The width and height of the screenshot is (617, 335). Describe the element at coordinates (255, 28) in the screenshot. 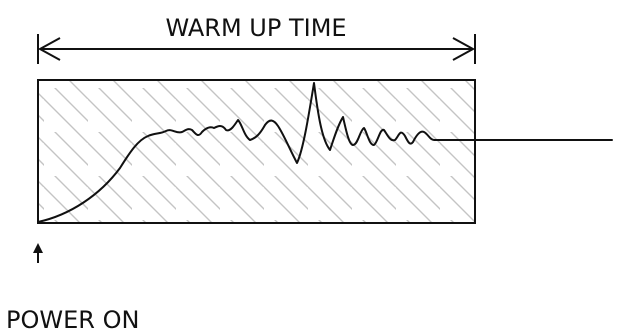

I see `warm-up-time-label: WARM UP TIME` at that location.